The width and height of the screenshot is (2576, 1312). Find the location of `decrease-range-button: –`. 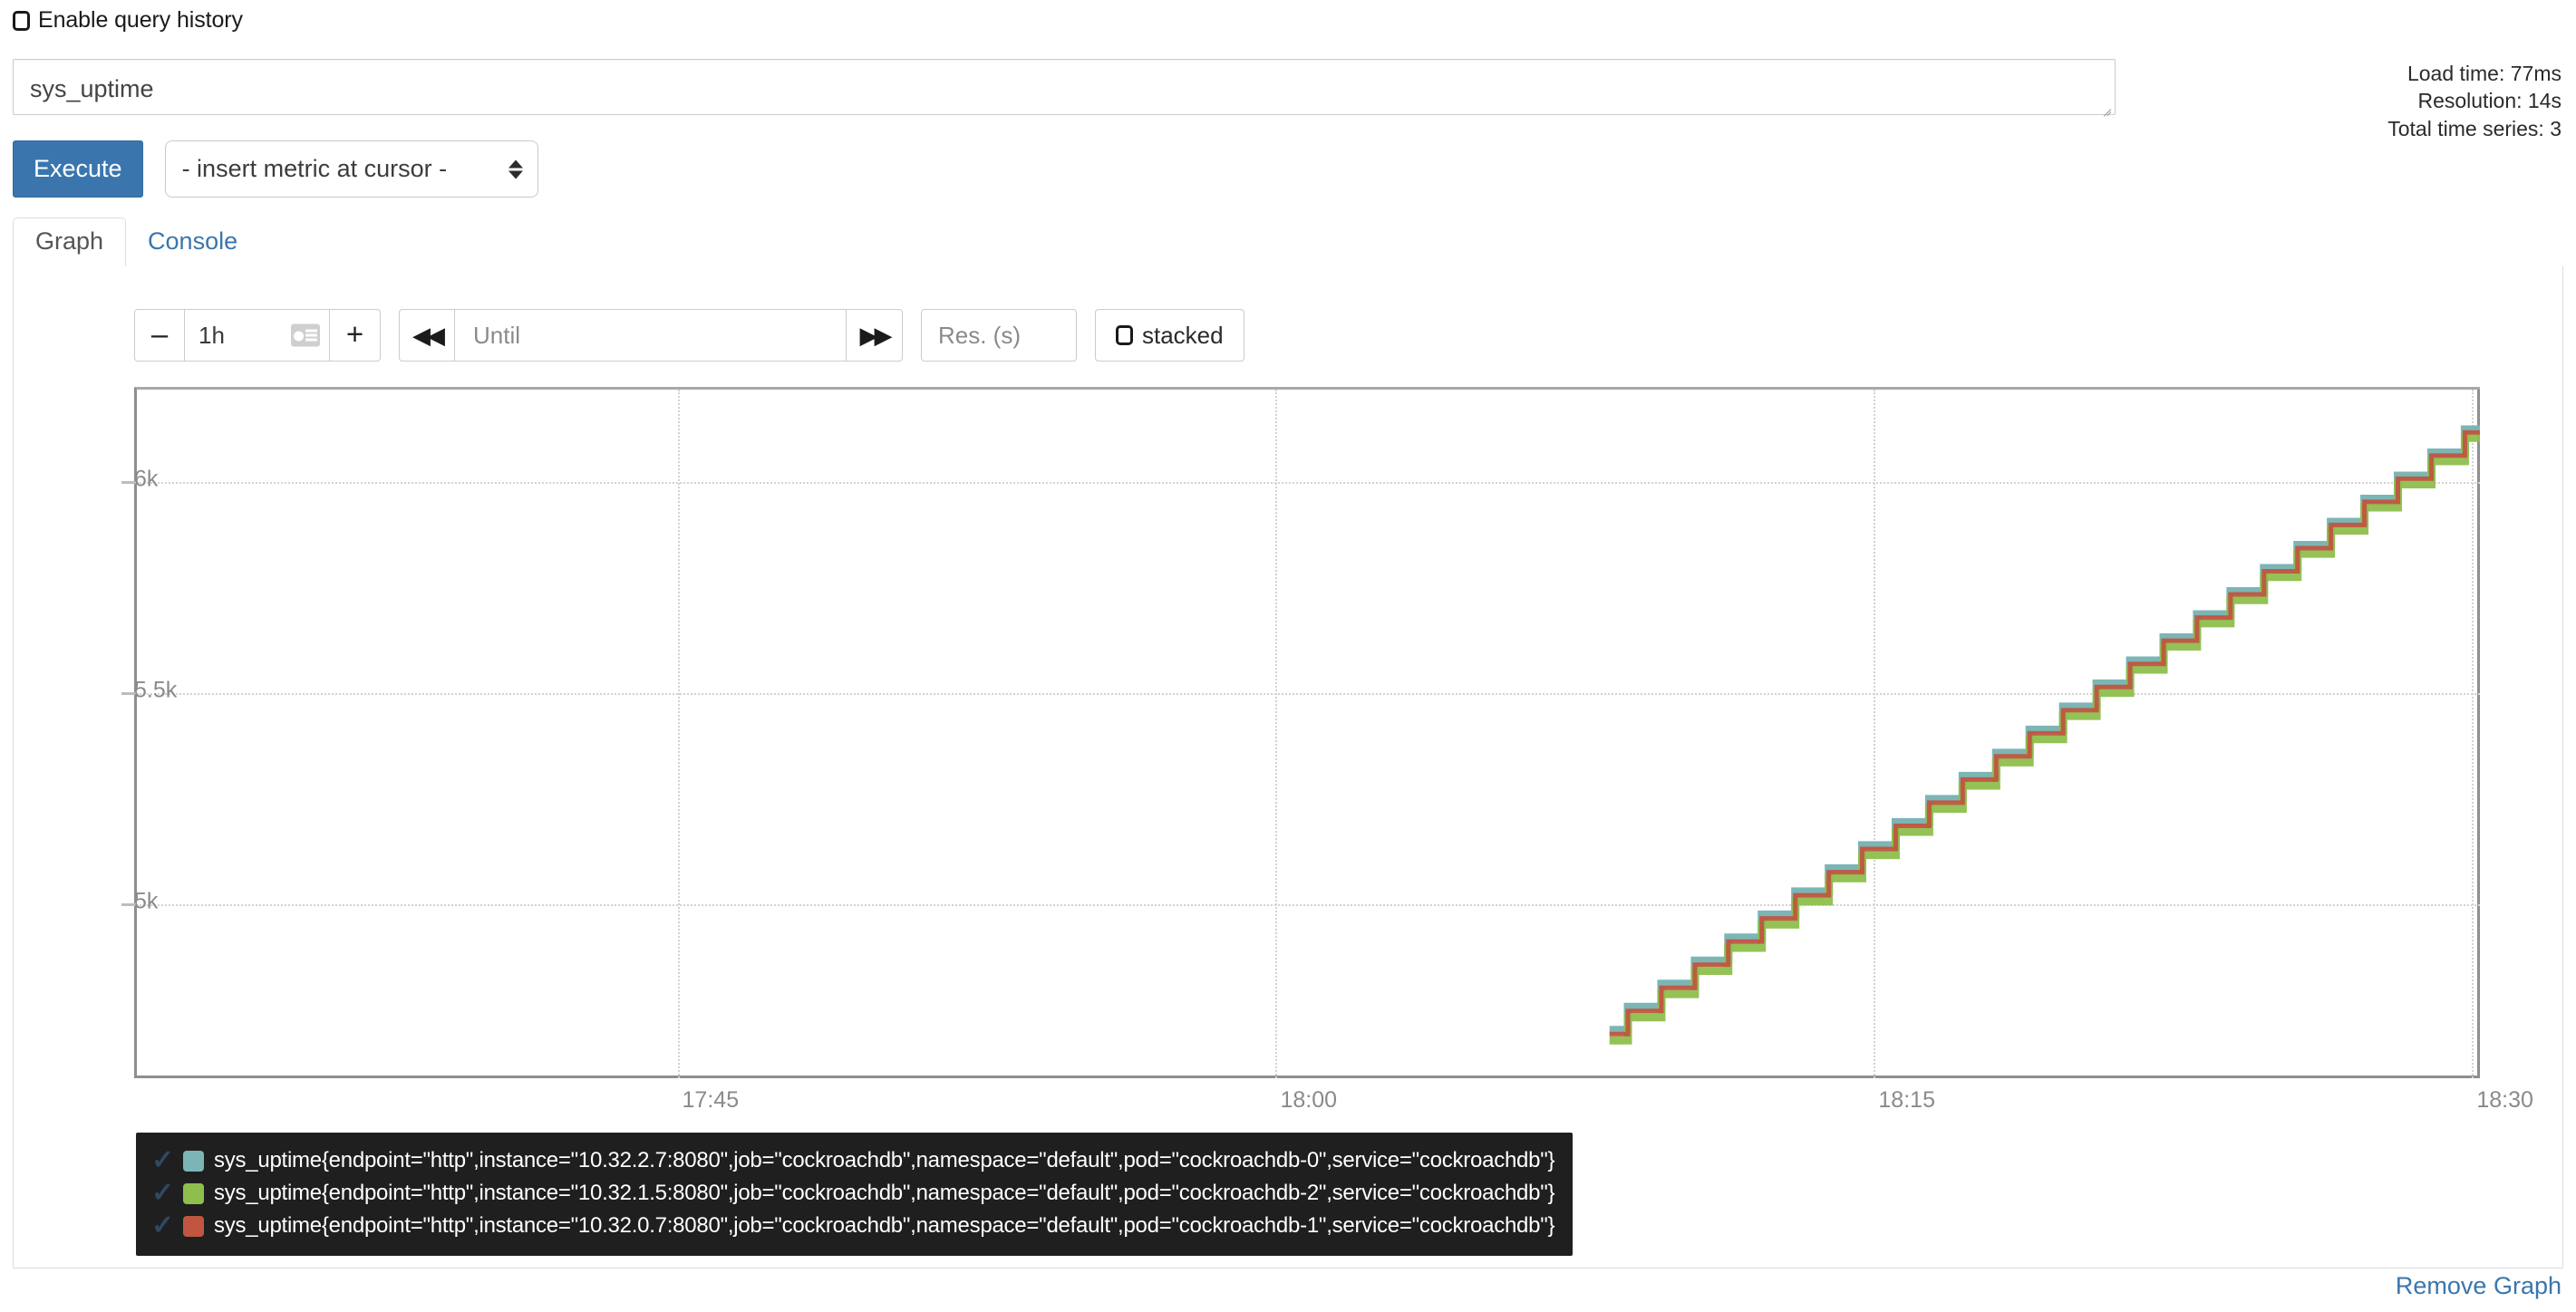

decrease-range-button: – is located at coordinates (159, 336).